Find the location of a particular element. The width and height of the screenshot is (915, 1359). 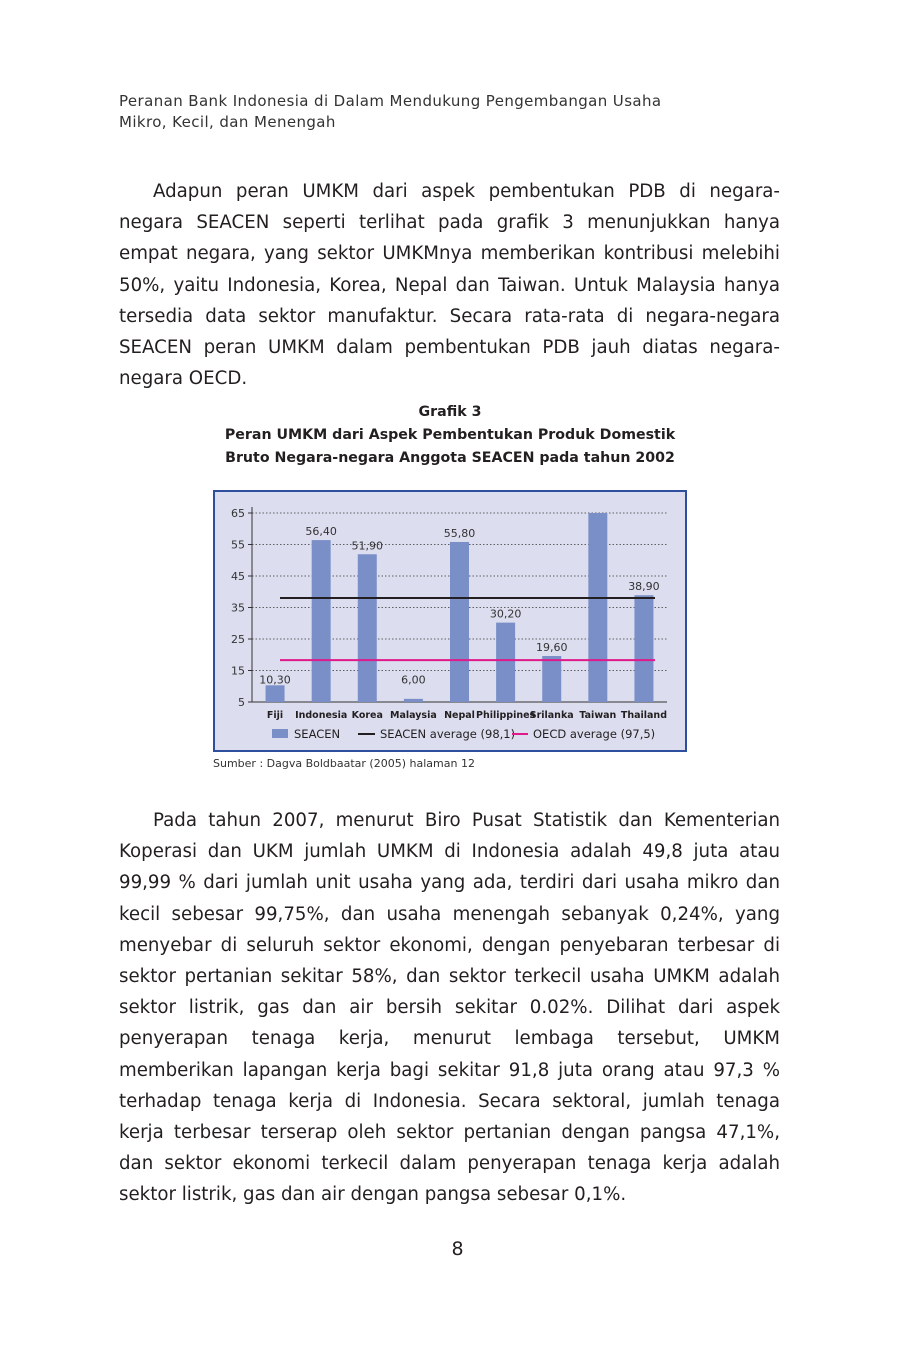

y-tick-label: 15 is located at coordinates (238, 671).